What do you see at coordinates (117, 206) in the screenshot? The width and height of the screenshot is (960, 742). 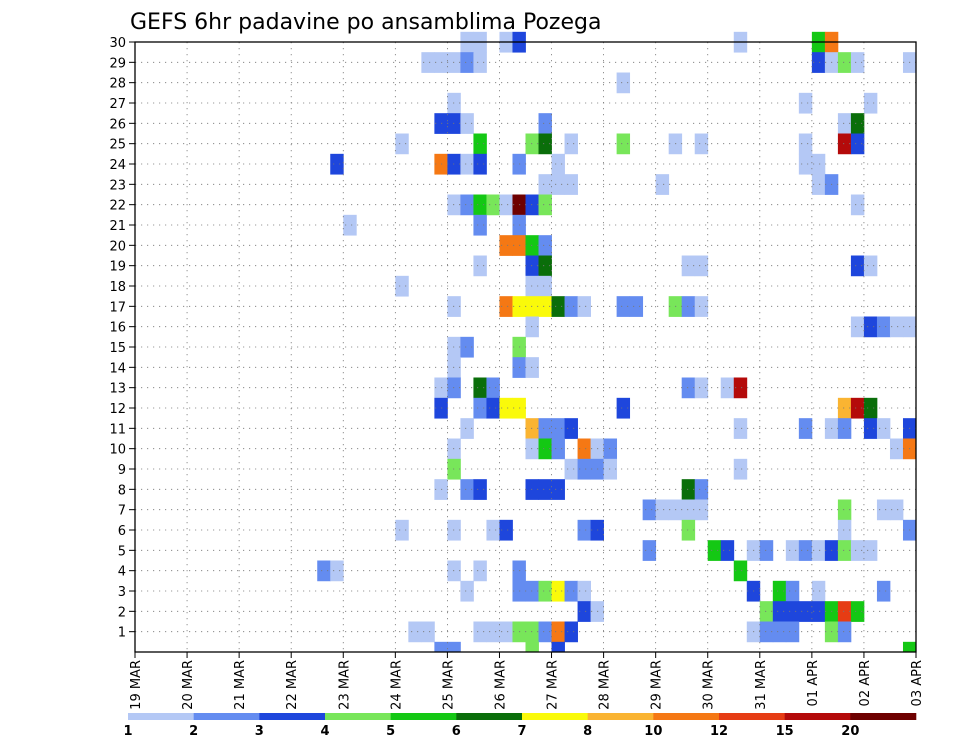 I see `y-tick-label: 22` at bounding box center [117, 206].